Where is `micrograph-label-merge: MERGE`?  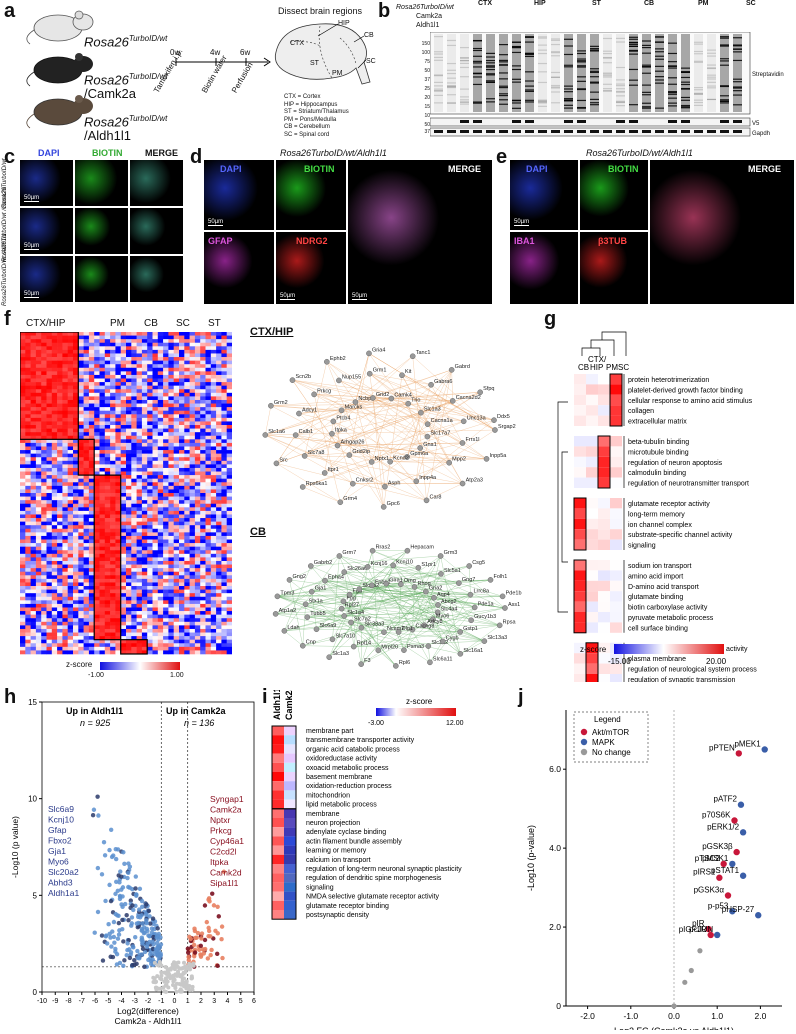
micrograph-label-merge: MERGE is located at coordinates (465, 169).